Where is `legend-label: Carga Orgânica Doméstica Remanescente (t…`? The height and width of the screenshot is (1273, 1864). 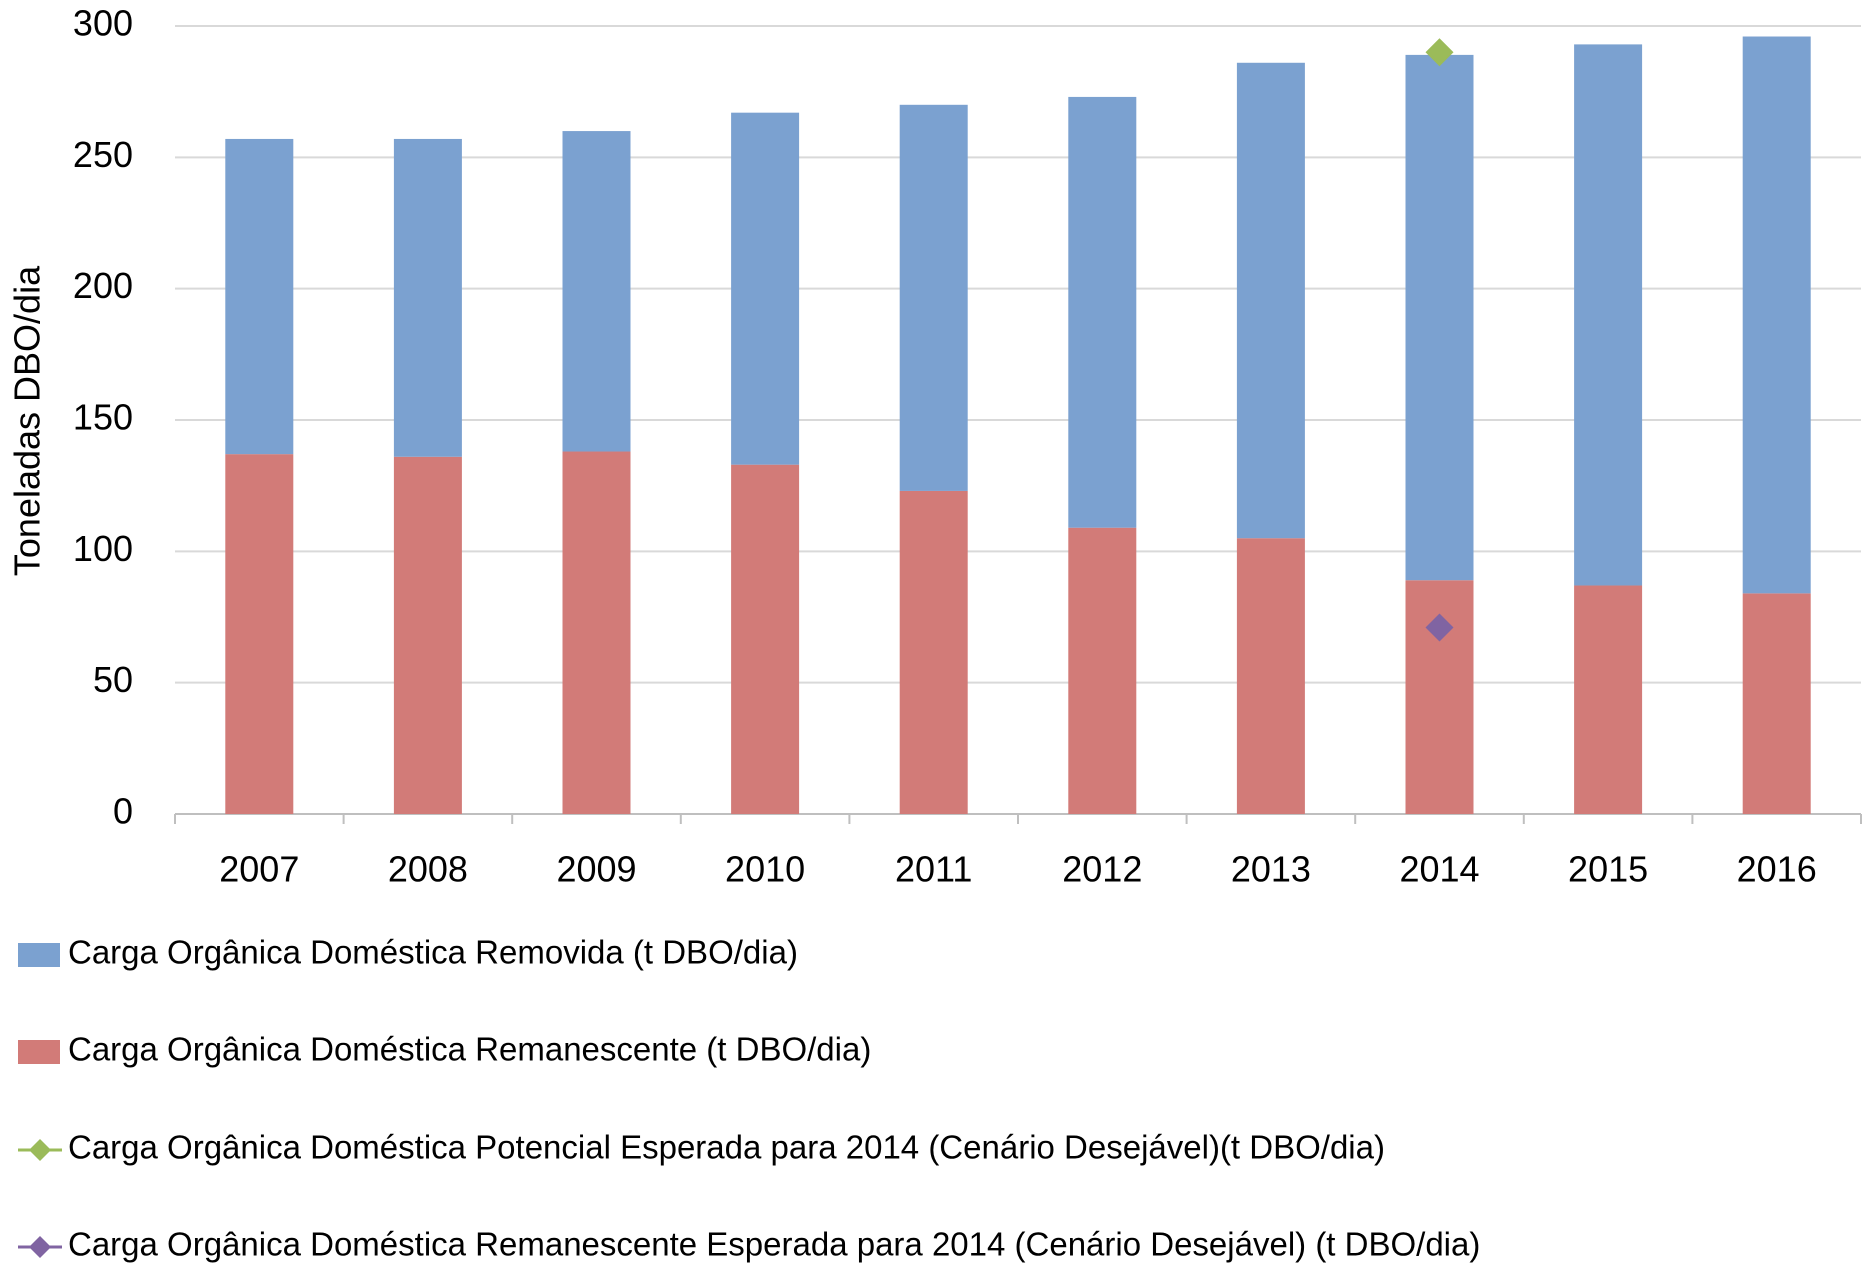
legend-label: Carga Orgânica Doméstica Remanescente (t… is located at coordinates (469, 1049).